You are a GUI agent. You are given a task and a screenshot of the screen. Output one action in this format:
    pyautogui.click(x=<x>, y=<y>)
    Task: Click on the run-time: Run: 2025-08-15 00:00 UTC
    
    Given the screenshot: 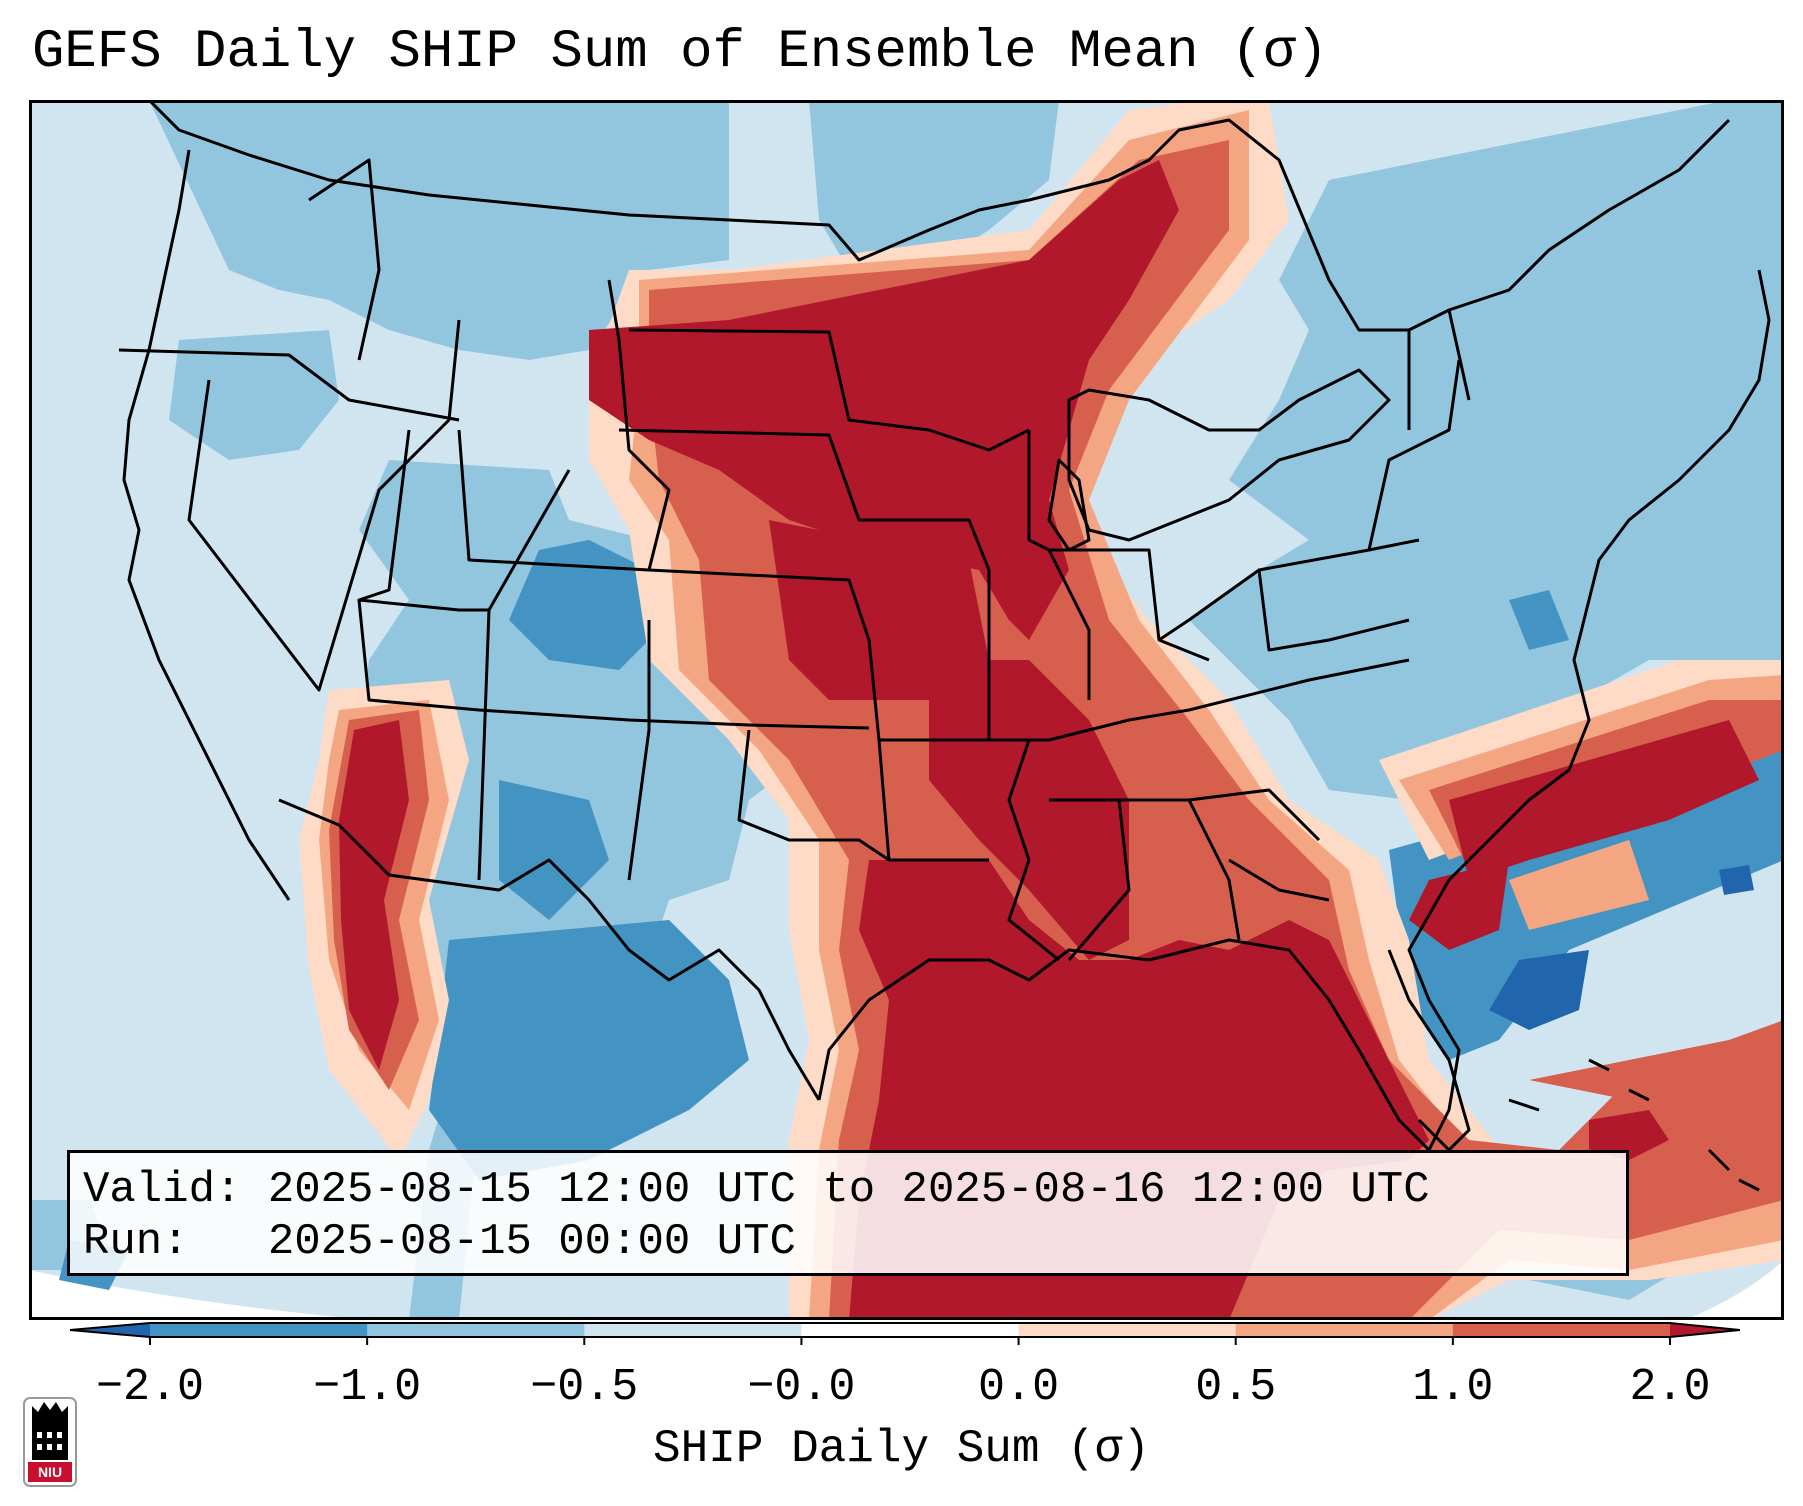 What is the action you would take?
    pyautogui.click(x=439, y=1242)
    